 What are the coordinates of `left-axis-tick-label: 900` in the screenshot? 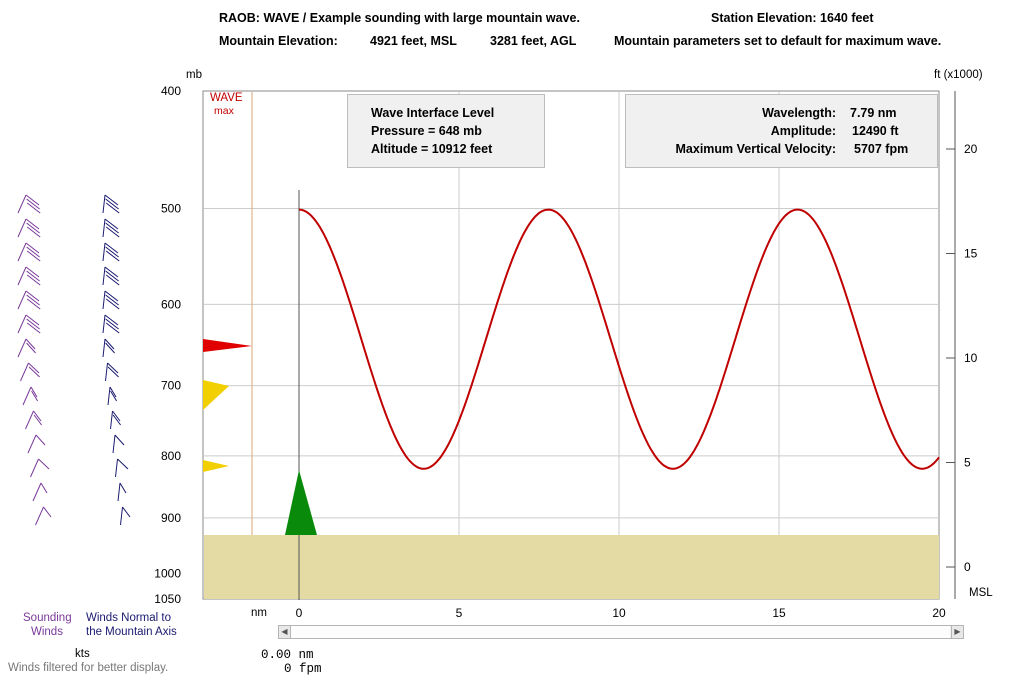 It's located at (171, 518).